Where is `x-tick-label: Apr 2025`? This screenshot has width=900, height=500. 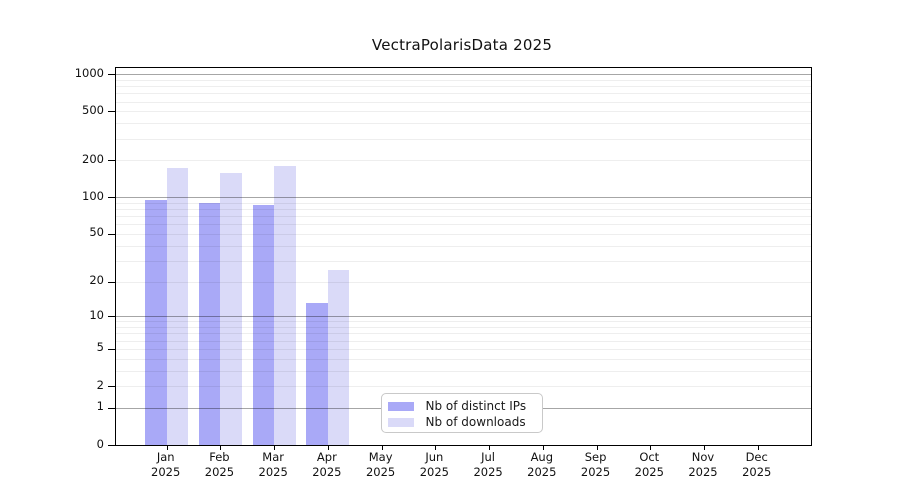
x-tick-label: Apr 2025 is located at coordinates (327, 464).